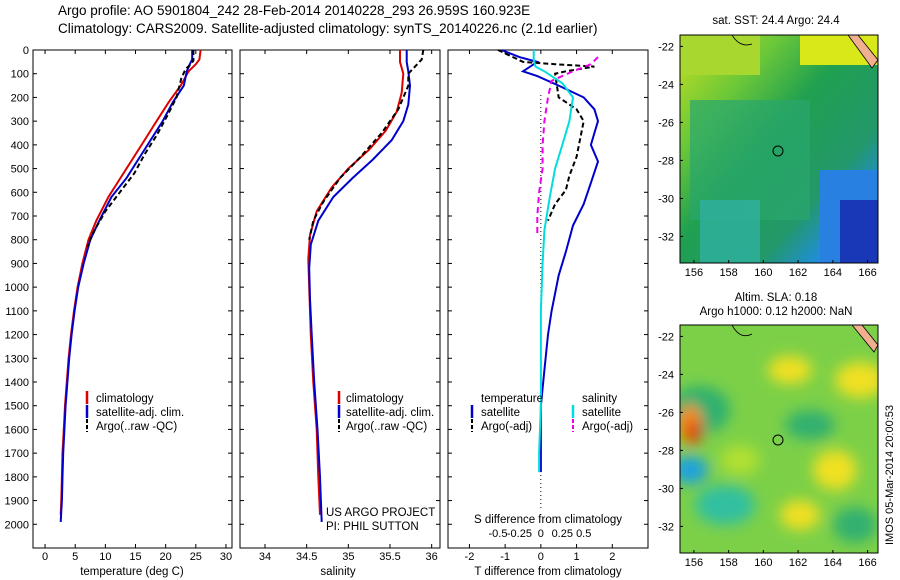 The image size is (900, 580). I want to click on y-tick-label: 900, so click(20, 264).